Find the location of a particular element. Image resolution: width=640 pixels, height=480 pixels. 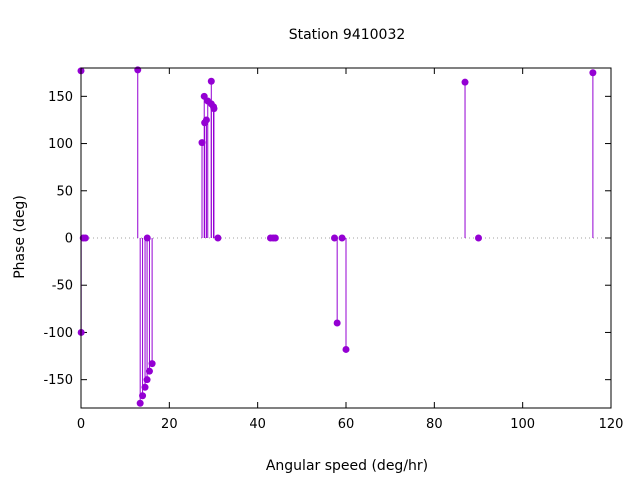

x-tick-label: 100 is located at coordinates (522, 424).